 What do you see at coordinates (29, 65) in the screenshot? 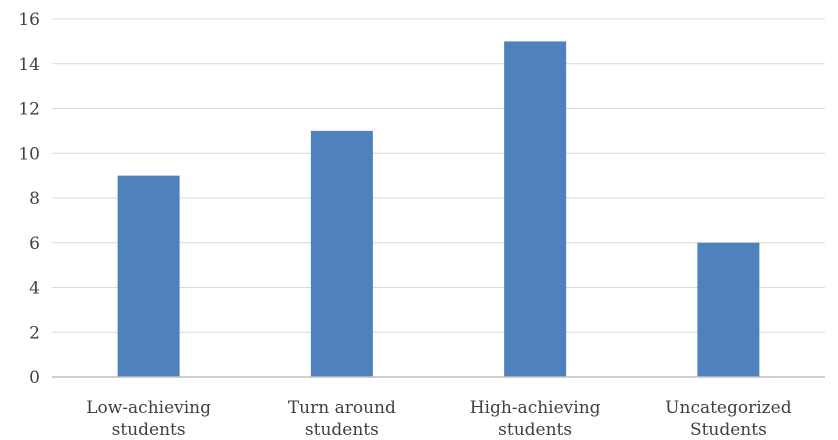
I see `y-tick-label: 14` at bounding box center [29, 65].